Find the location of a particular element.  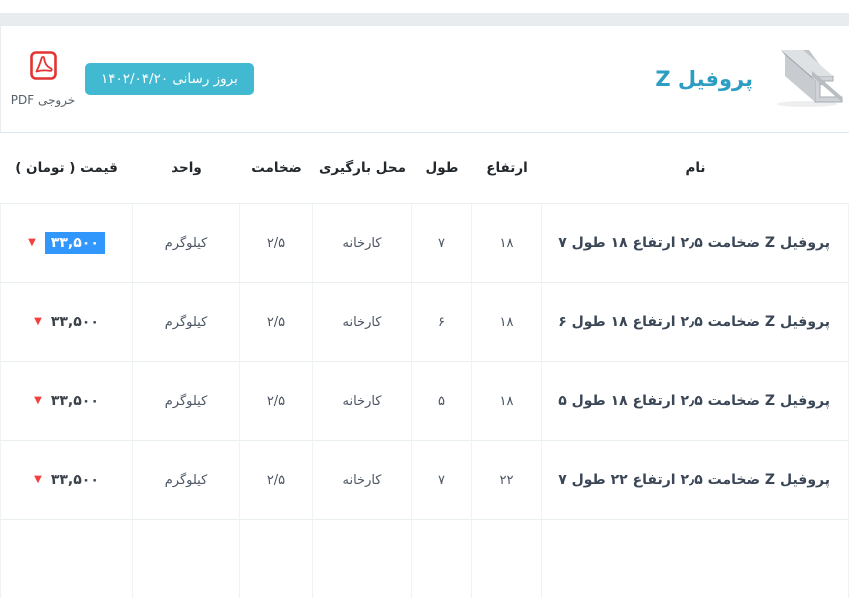

cell-product-name is located at coordinates (695, 558).